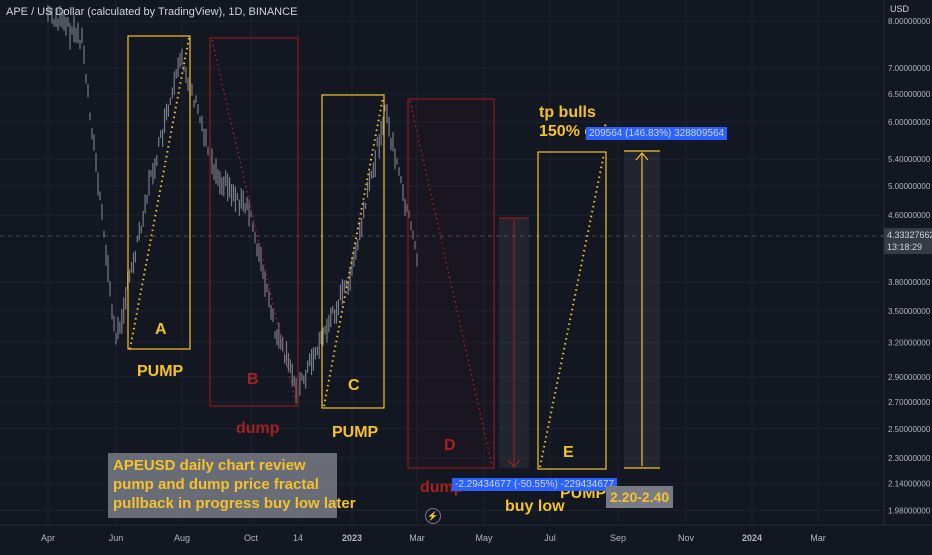 Image resolution: width=932 pixels, height=555 pixels. I want to click on label-pump-1: PUMP, so click(160, 371).